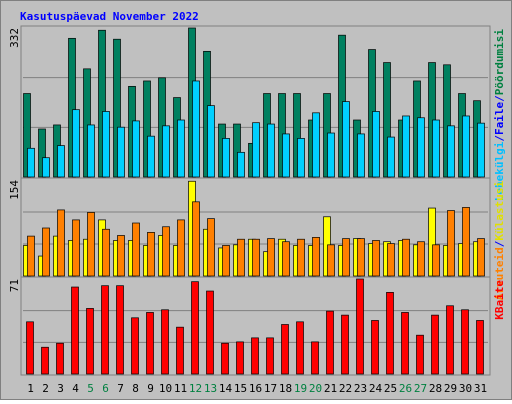 This screenshot has height=404, width=512. Describe the element at coordinates (165, 388) in the screenshot. I see `x-tick-label: 10` at that location.